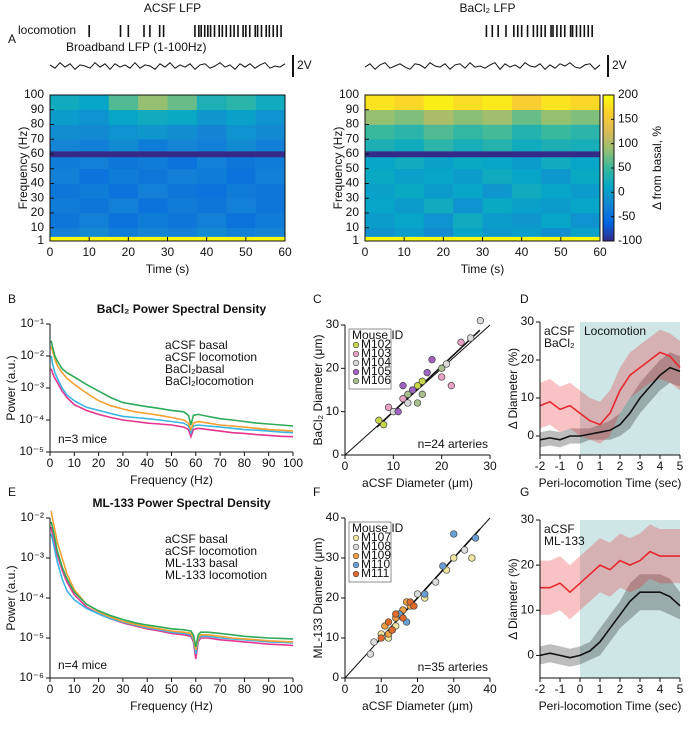  I want to click on y-tick-label: 60, so click(38, 153).